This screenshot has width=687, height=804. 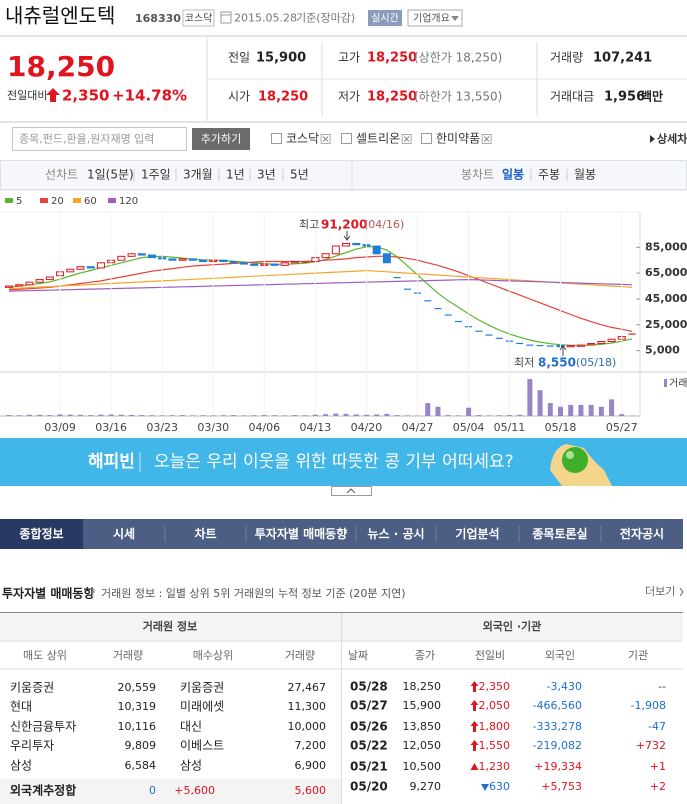 I want to click on banner-brand: 해피빈, so click(x=111, y=462).